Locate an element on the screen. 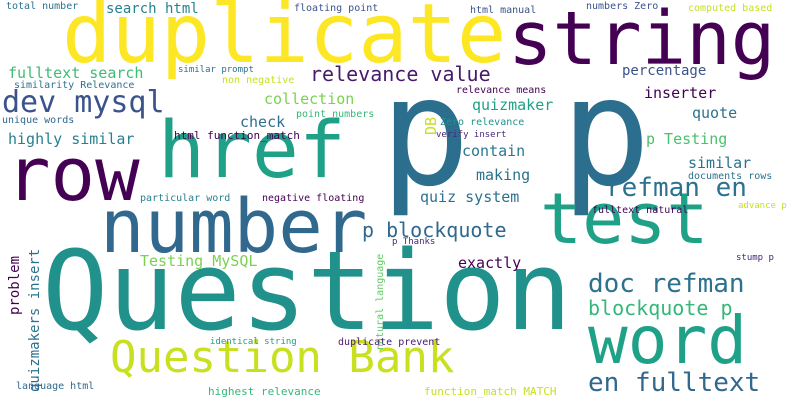 This screenshot has height=400, width=800. word-problem: problem is located at coordinates (15, 285).